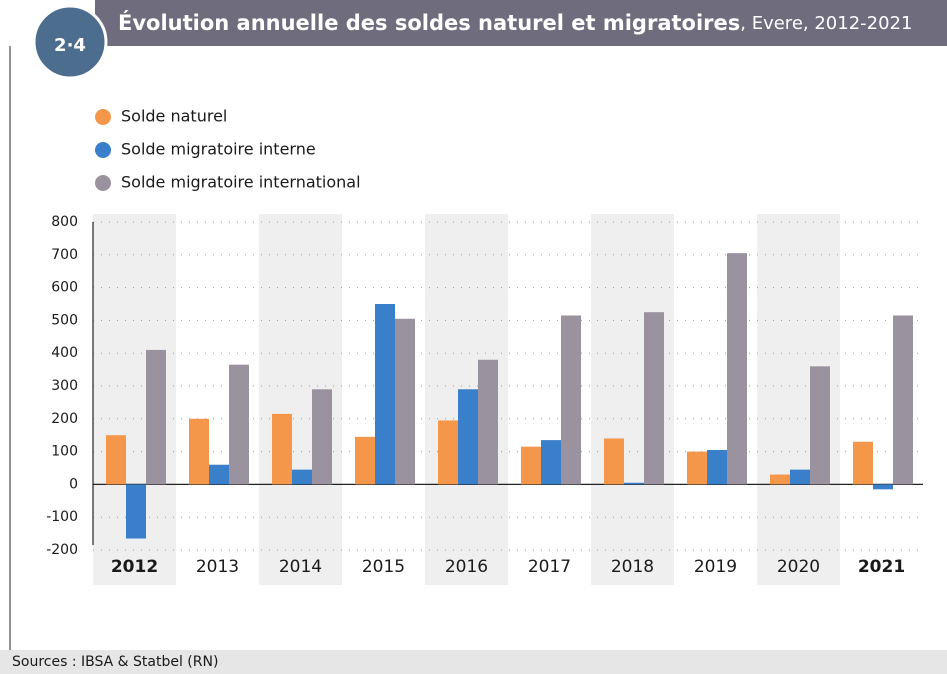 The width and height of the screenshot is (947, 674). Describe the element at coordinates (715, 567) in the screenshot. I see `x-tick-label: 2019` at that location.